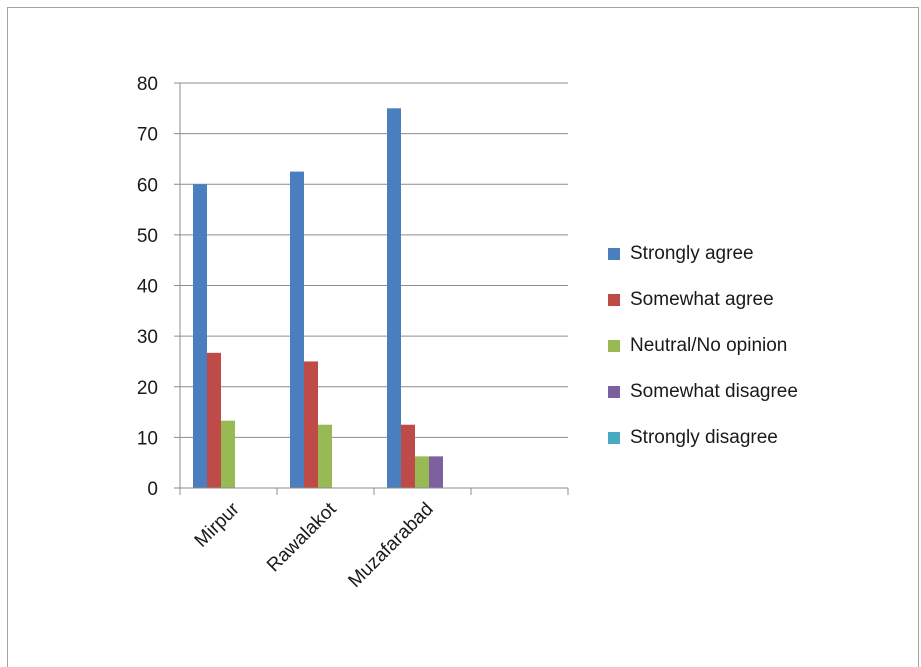 The height and width of the screenshot is (667, 921). Describe the element at coordinates (614, 254) in the screenshot. I see `legend-swatch-strongly-agree` at that location.